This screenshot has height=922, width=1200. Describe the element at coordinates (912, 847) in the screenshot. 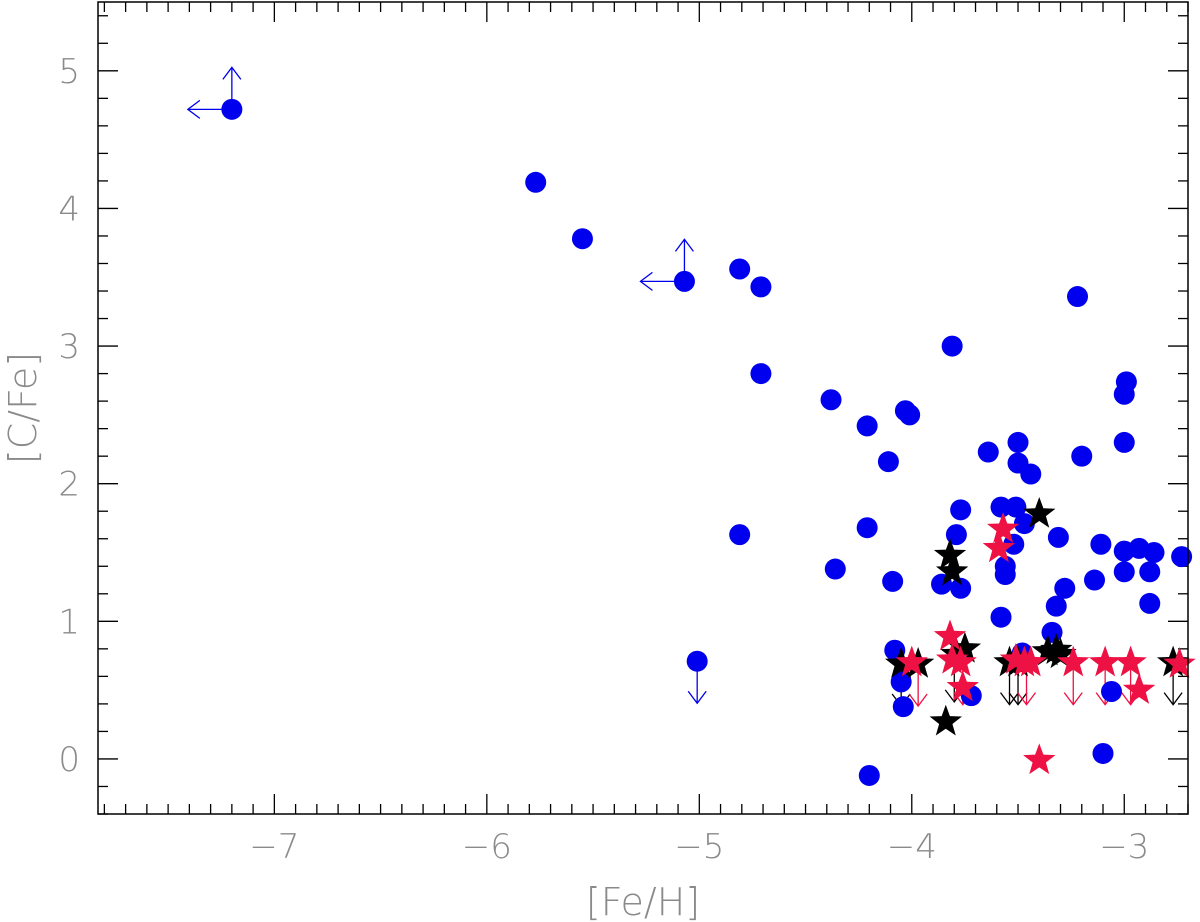

I see `x-tick-label: −4` at that location.